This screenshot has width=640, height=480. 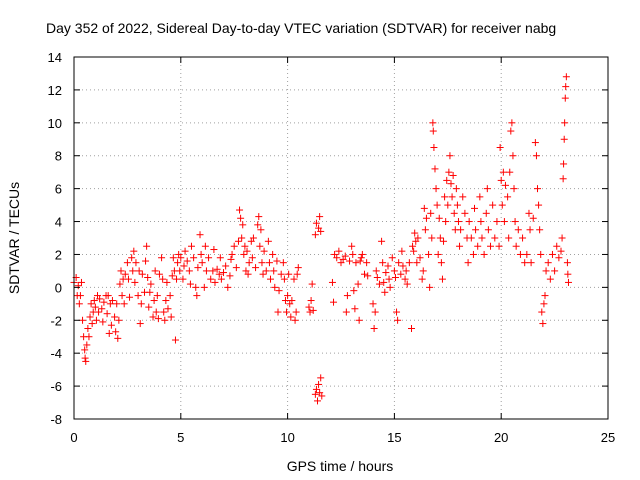 I want to click on x-tick-label: 10, so click(x=287, y=437).